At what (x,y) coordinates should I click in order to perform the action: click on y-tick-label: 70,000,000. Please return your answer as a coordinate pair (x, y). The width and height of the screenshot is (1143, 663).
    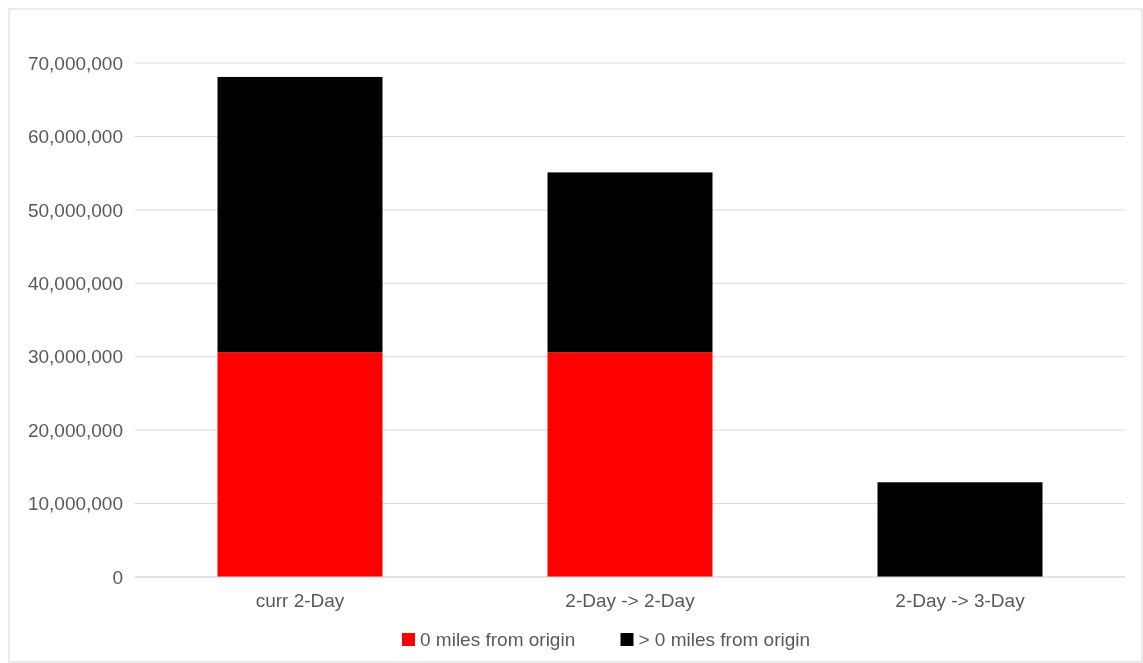
    Looking at the image, I should click on (75, 63).